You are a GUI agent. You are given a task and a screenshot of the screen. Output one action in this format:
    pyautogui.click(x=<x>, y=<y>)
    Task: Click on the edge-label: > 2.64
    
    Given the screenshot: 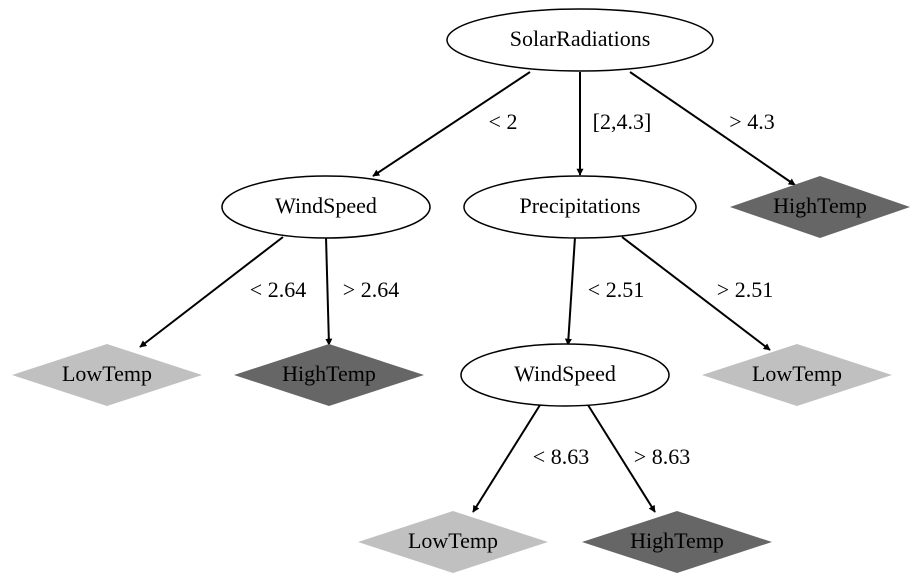 What is the action you would take?
    pyautogui.click(x=371, y=289)
    